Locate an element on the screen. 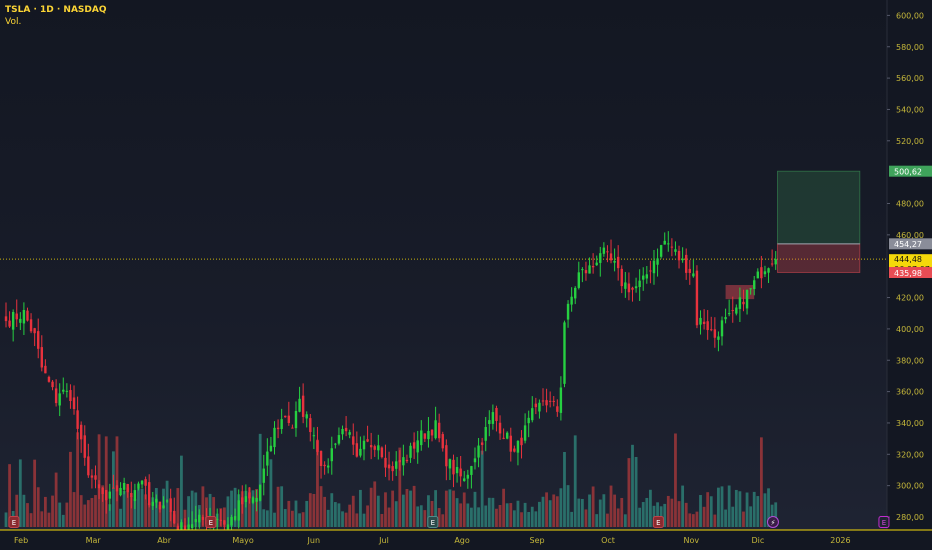 This screenshot has width=932, height=550. stop-price-label-bg is located at coordinates (910, 273).